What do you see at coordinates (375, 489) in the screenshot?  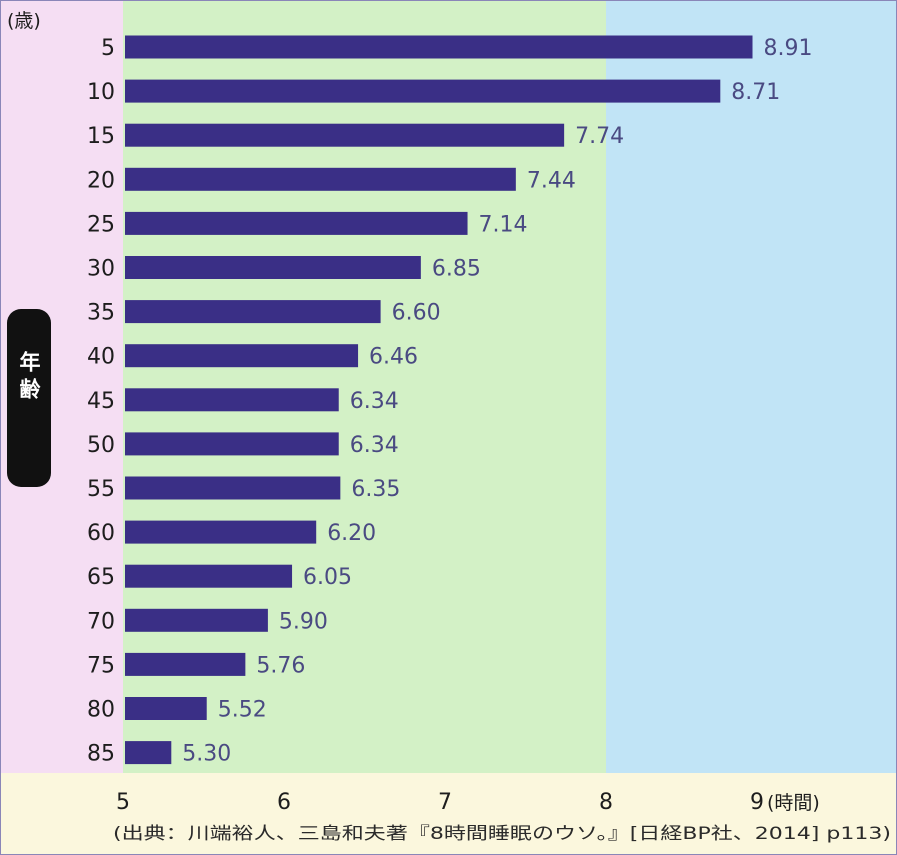 I see `value-label-age-55: 6.35` at bounding box center [375, 489].